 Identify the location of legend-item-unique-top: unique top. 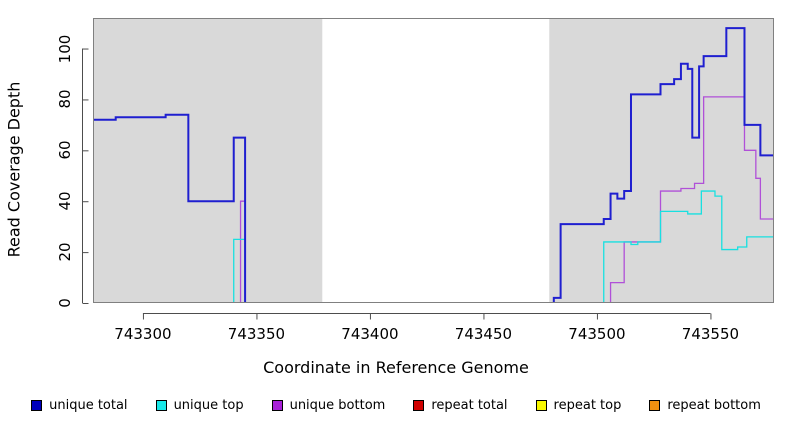
(199, 405).